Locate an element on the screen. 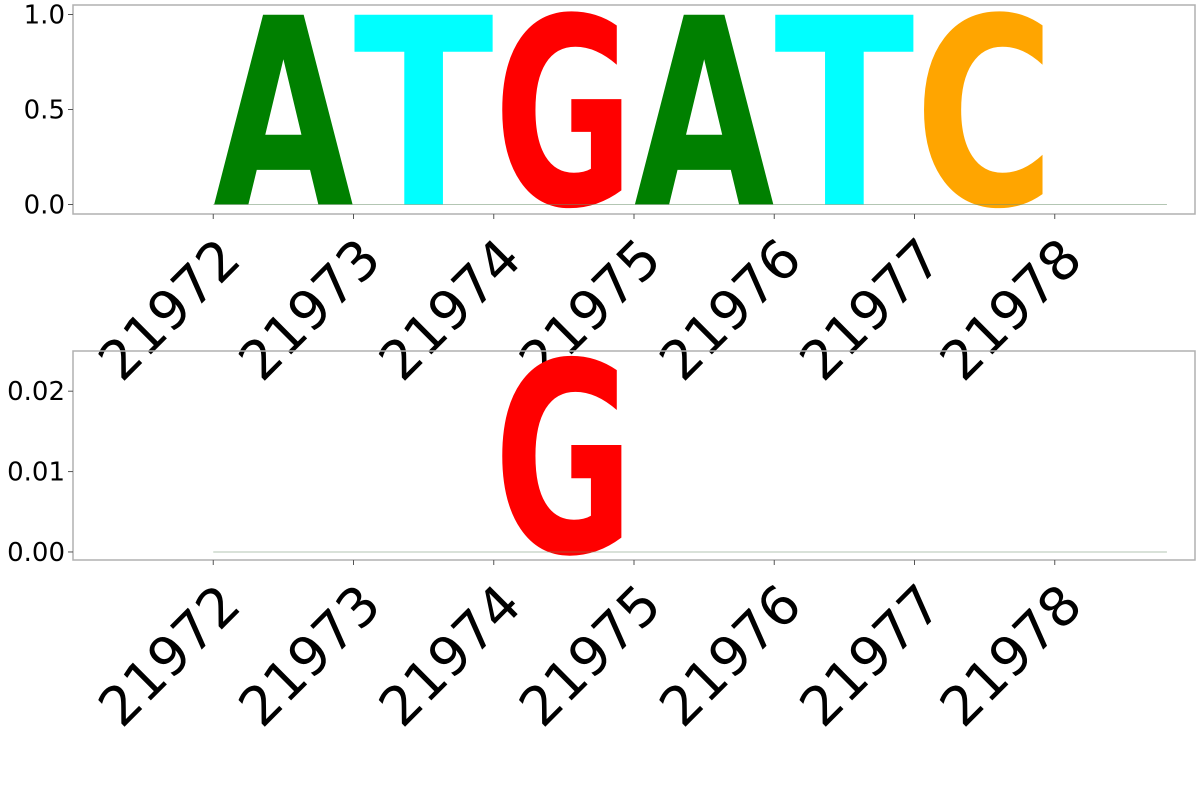  logo-letter-C-21977: C is located at coordinates (985, 133).